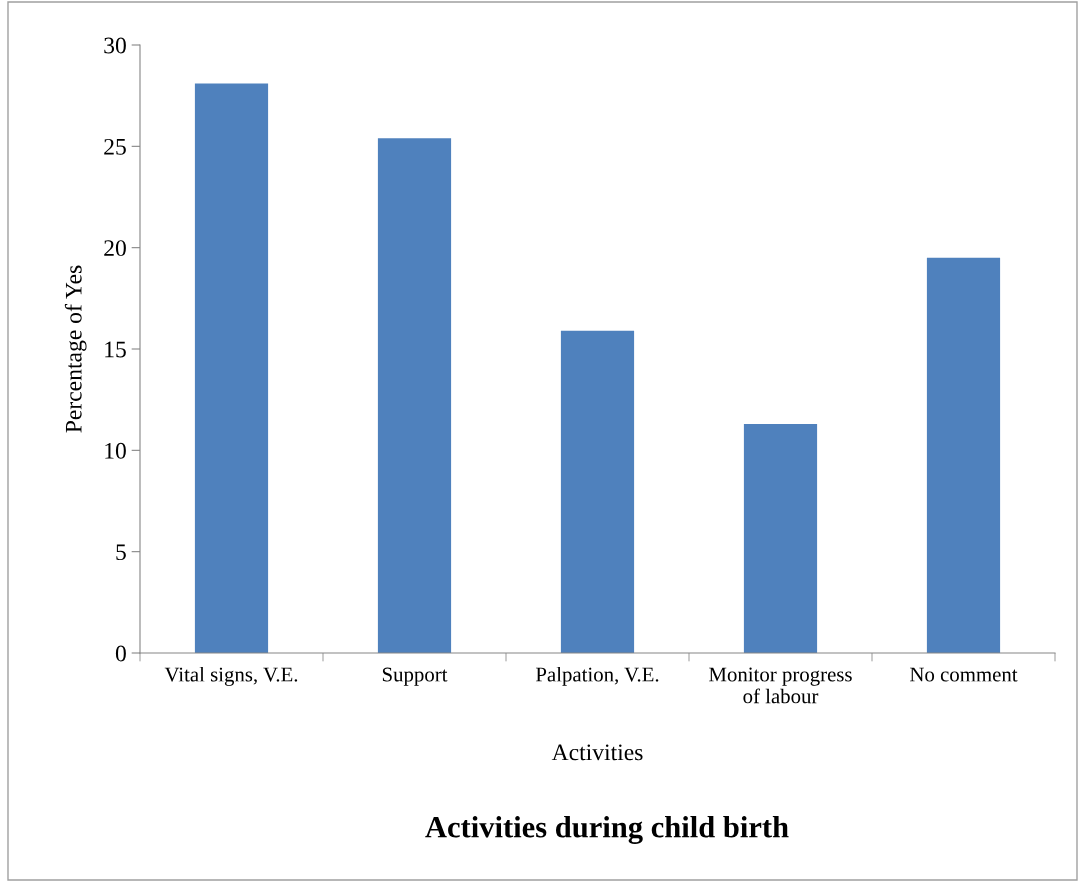 This screenshot has width=1079, height=886. I want to click on y-tick-label: 0, so click(120, 653).